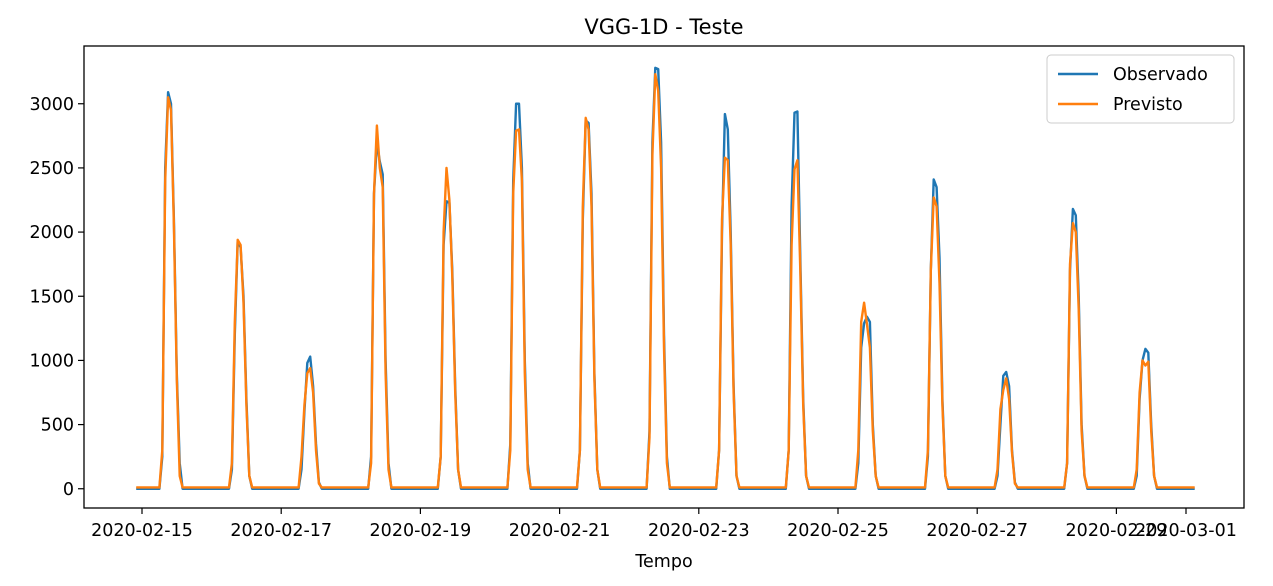 This screenshot has height=586, width=1273. Describe the element at coordinates (421, 531) in the screenshot. I see `x-tick-label: 2020-02-19` at that location.